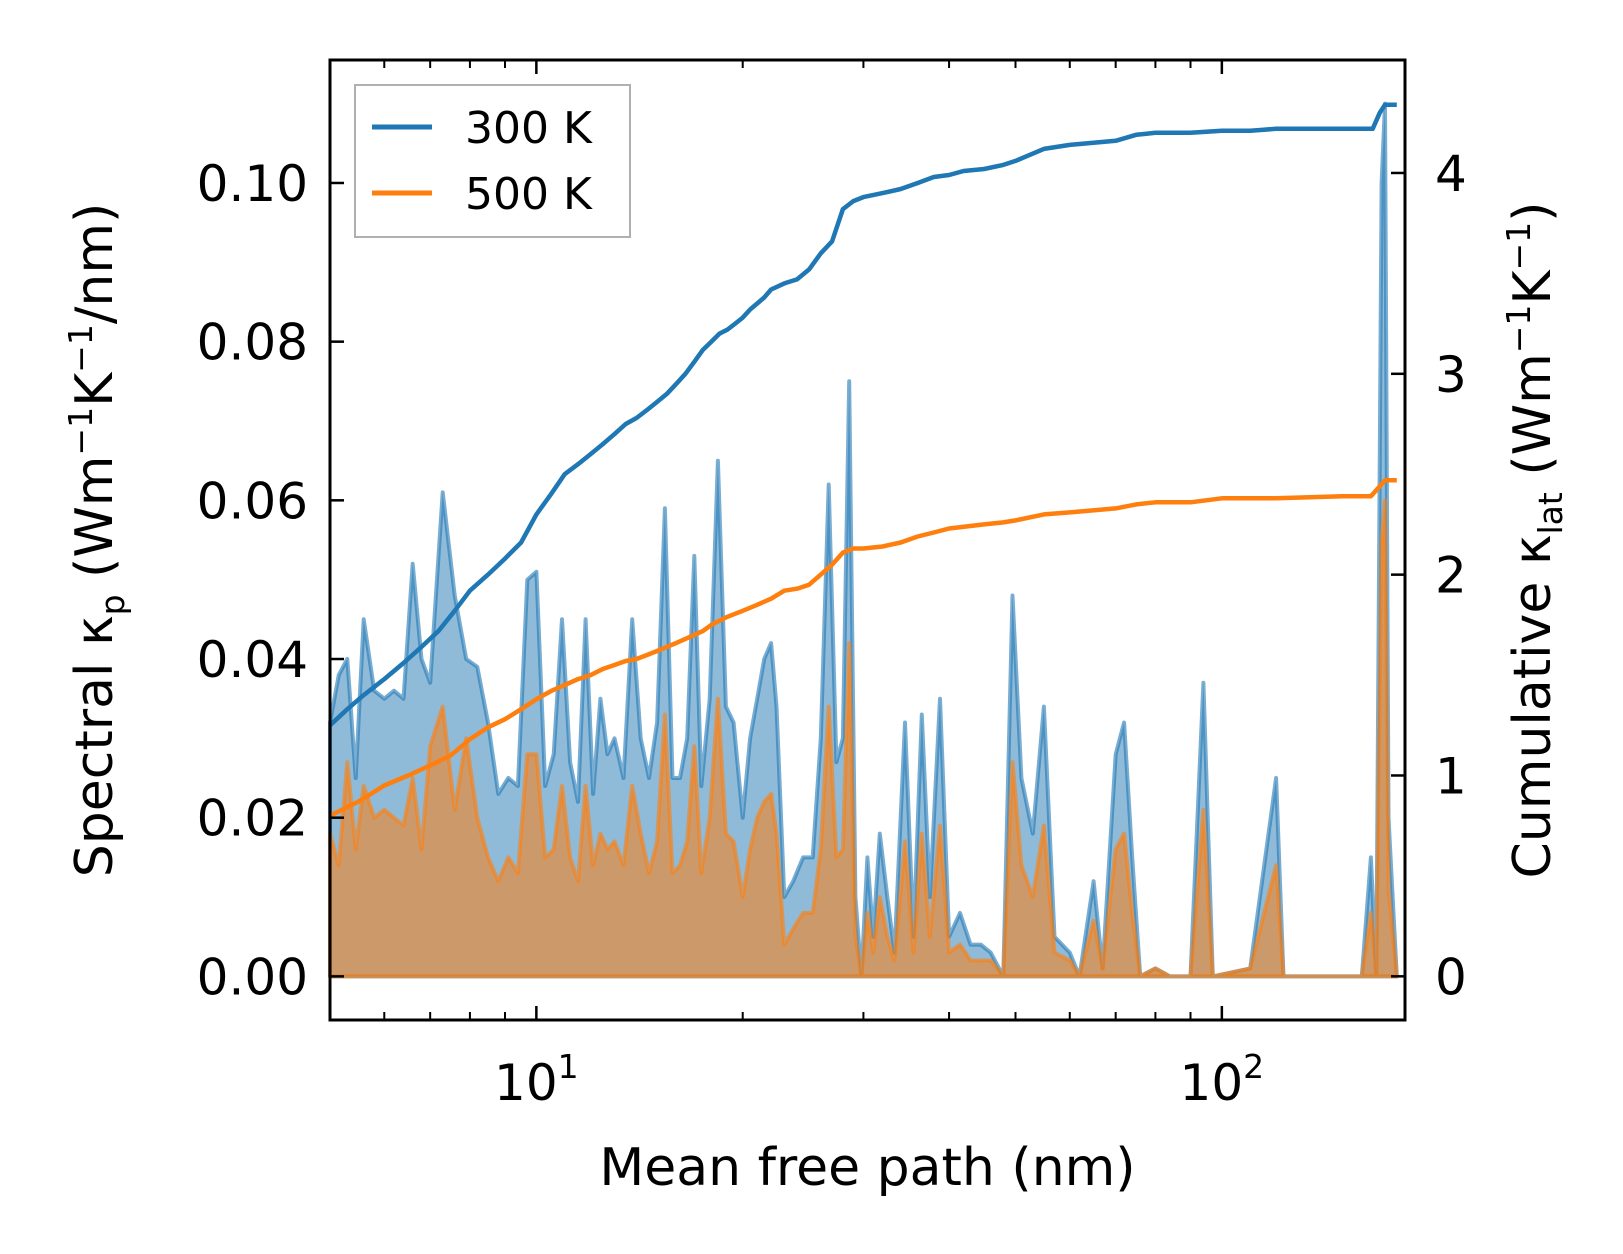 This screenshot has width=1623, height=1254. What do you see at coordinates (252, 343) in the screenshot?
I see `y-left-tick-label: 0.08` at bounding box center [252, 343].